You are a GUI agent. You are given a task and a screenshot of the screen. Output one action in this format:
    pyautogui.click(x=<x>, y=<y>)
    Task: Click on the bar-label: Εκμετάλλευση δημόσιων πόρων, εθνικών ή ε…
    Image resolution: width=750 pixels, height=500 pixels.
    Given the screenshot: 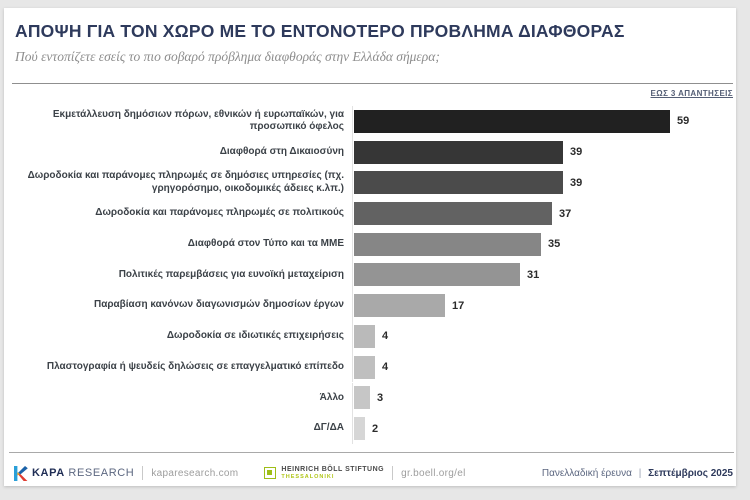 What is the action you would take?
    pyautogui.click(x=198, y=120)
    